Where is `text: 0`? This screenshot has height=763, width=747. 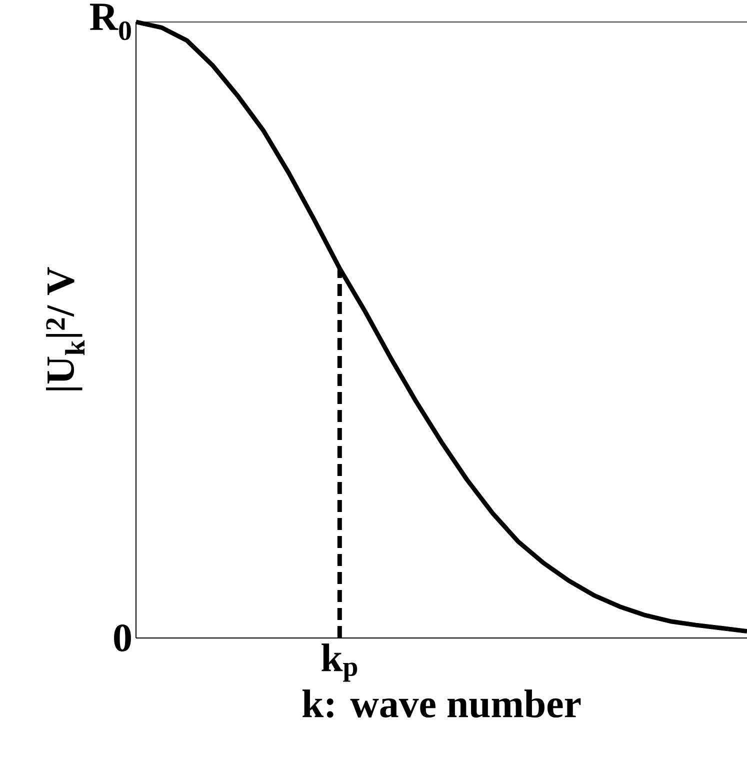 text: 0 is located at coordinates (122, 638).